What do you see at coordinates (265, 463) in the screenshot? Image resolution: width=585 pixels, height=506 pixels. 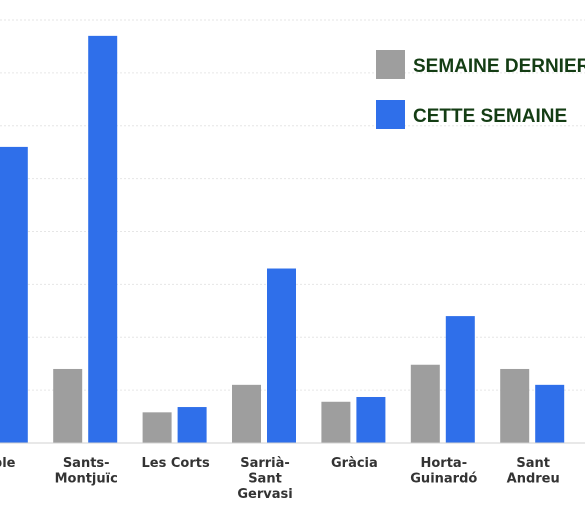 I see `x-tick-label: Sarrià-` at bounding box center [265, 463].